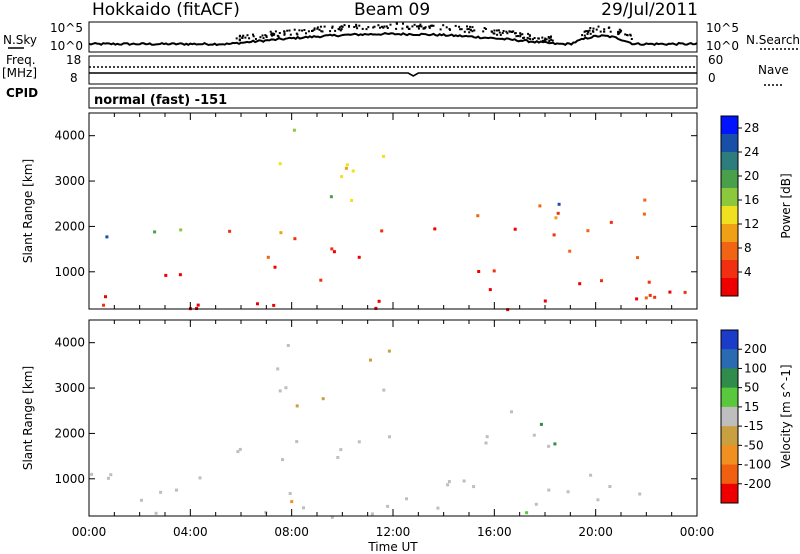 The image size is (800, 554). I want to click on nsky-tick-high: 10^5, so click(66, 28).